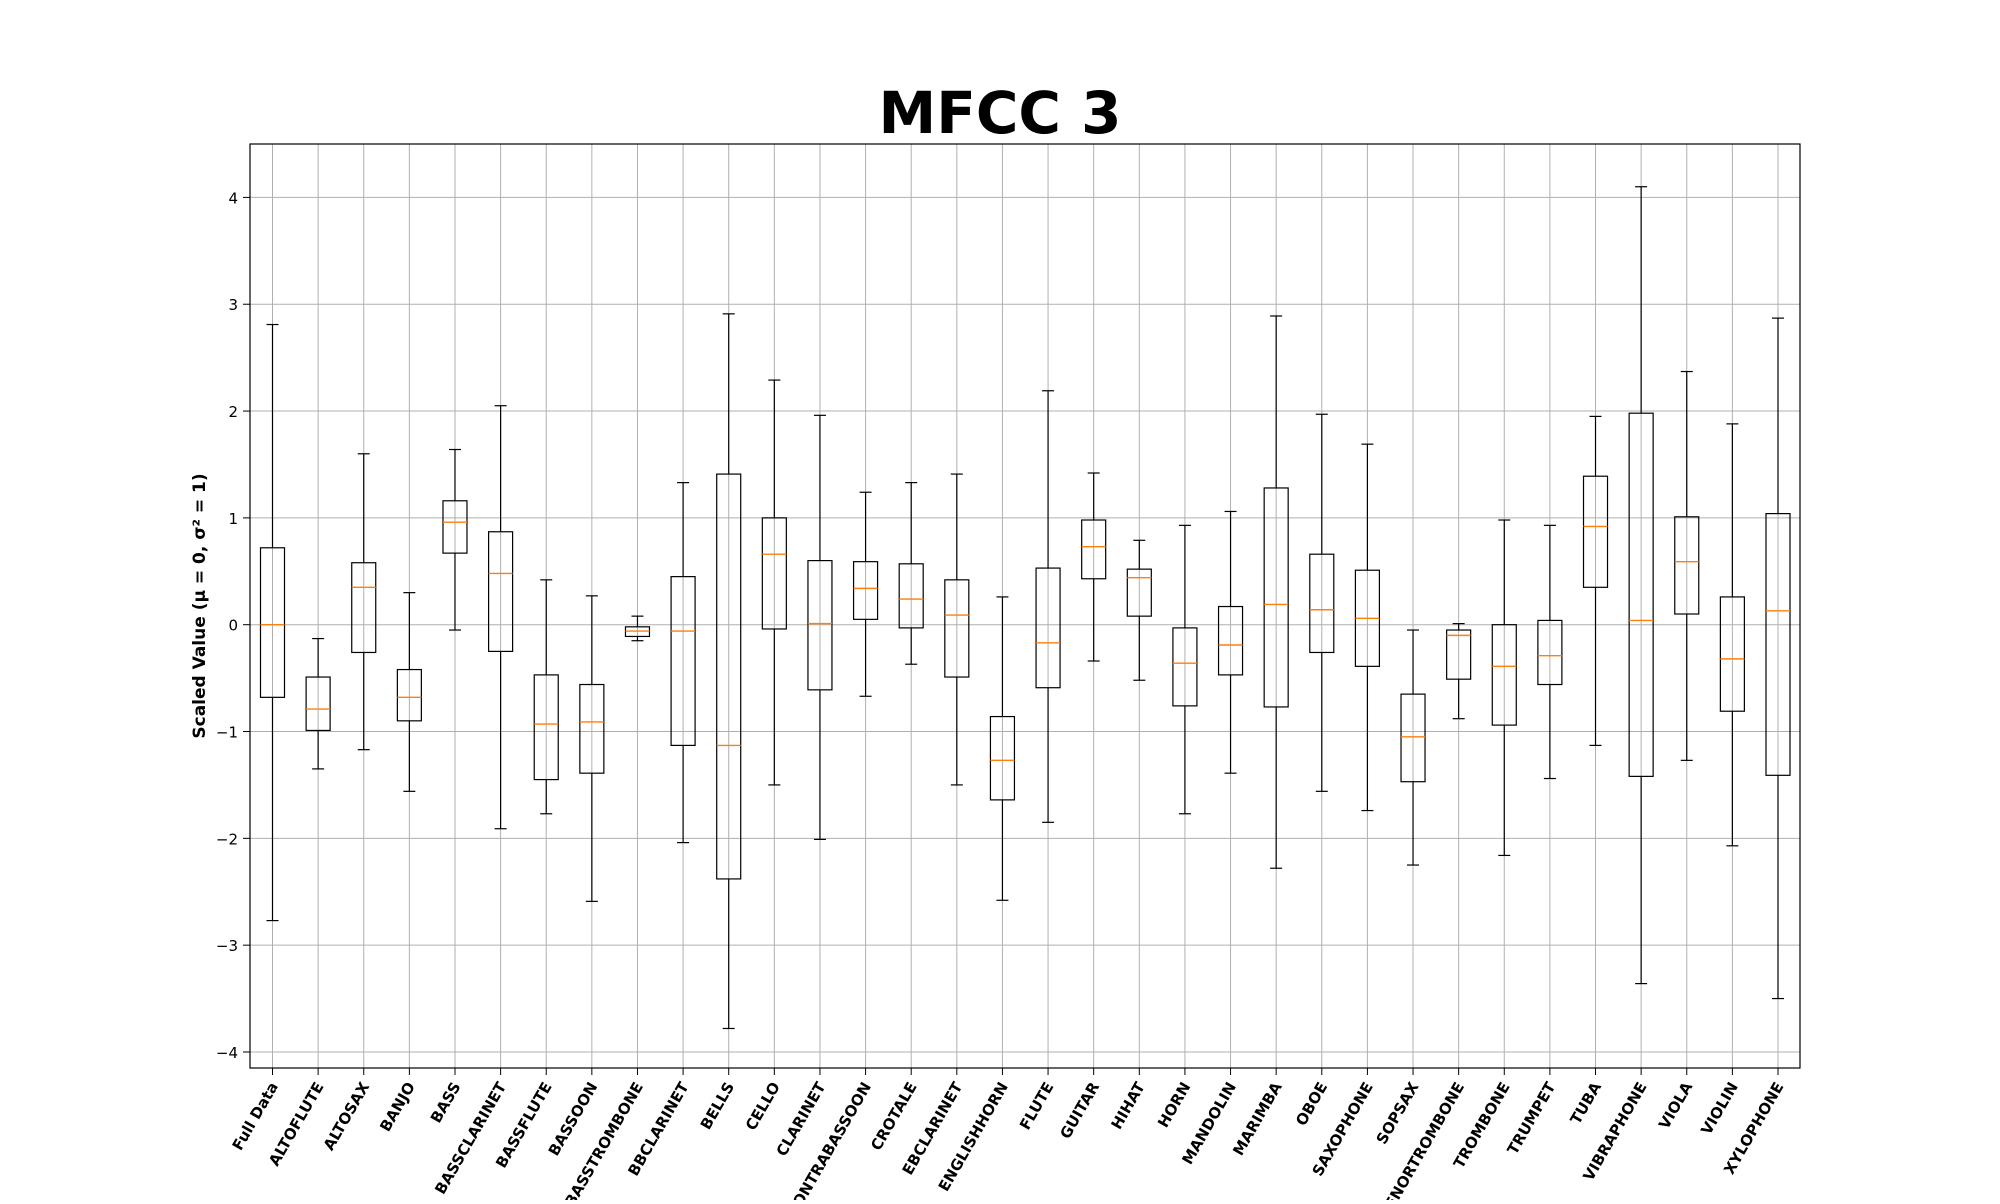 The image size is (2000, 1204). What do you see at coordinates (1586, 1103) in the screenshot?
I see `x-tick-label: TUBA` at bounding box center [1586, 1103].